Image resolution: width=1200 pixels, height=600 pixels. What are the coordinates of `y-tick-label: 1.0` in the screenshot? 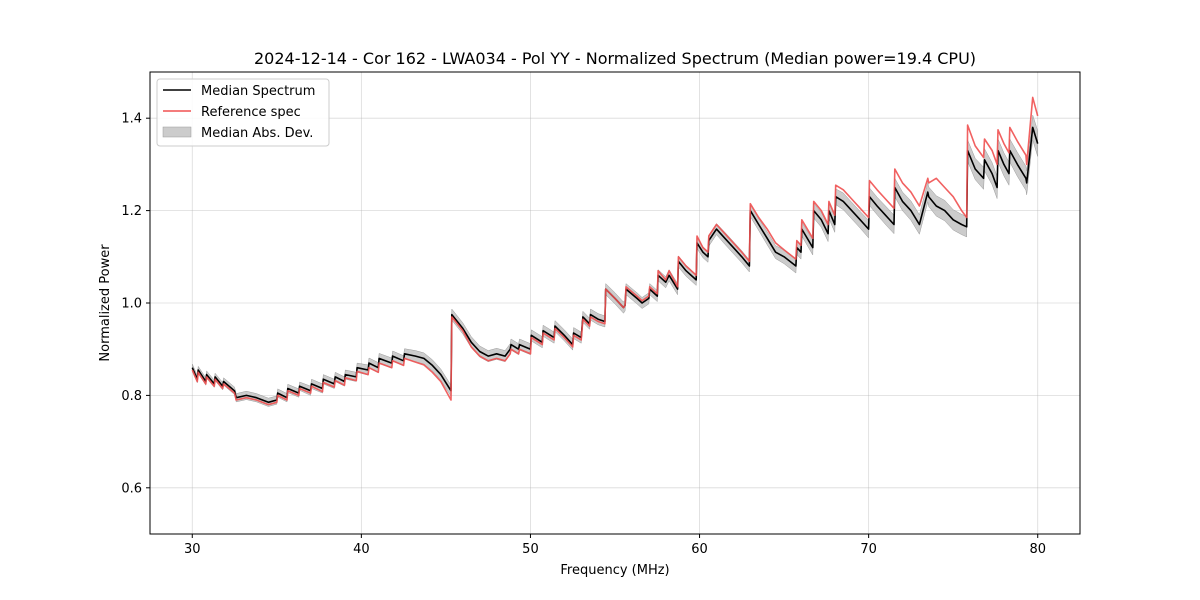 It's located at (131, 304).